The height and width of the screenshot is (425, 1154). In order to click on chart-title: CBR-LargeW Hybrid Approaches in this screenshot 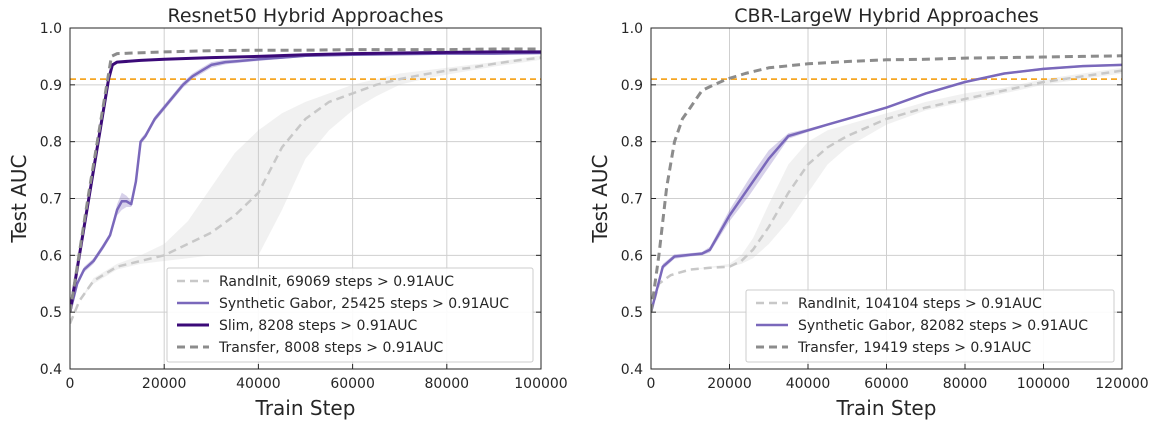, I will do `click(886, 16)`.